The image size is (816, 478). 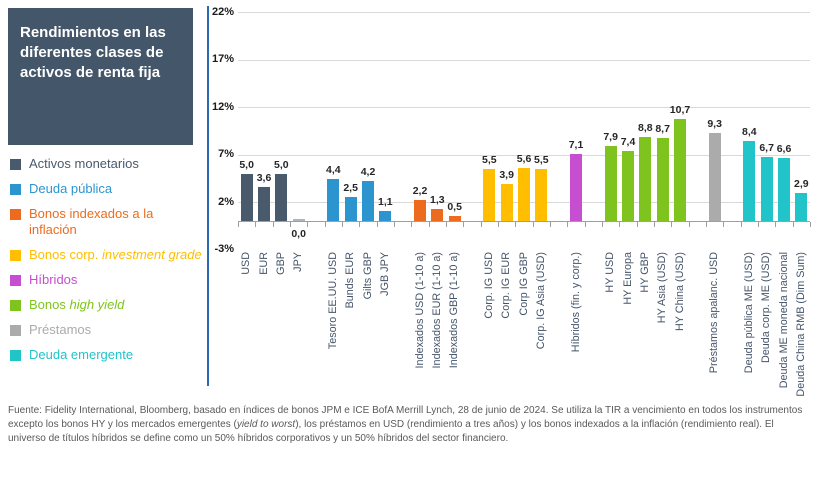 What do you see at coordinates (222, 59) in the screenshot?
I see `y-axis-tick-label: 17%` at bounding box center [222, 59].